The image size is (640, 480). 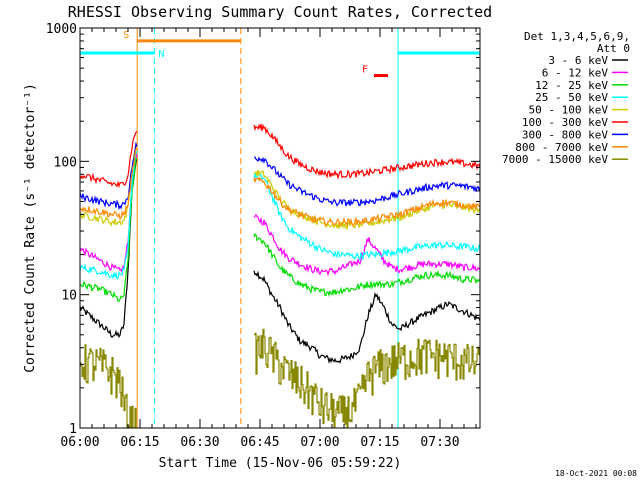 What do you see at coordinates (596, 473) in the screenshot?
I see `footer-timestamp: 18-Oct-2021 00:08` at bounding box center [596, 473].